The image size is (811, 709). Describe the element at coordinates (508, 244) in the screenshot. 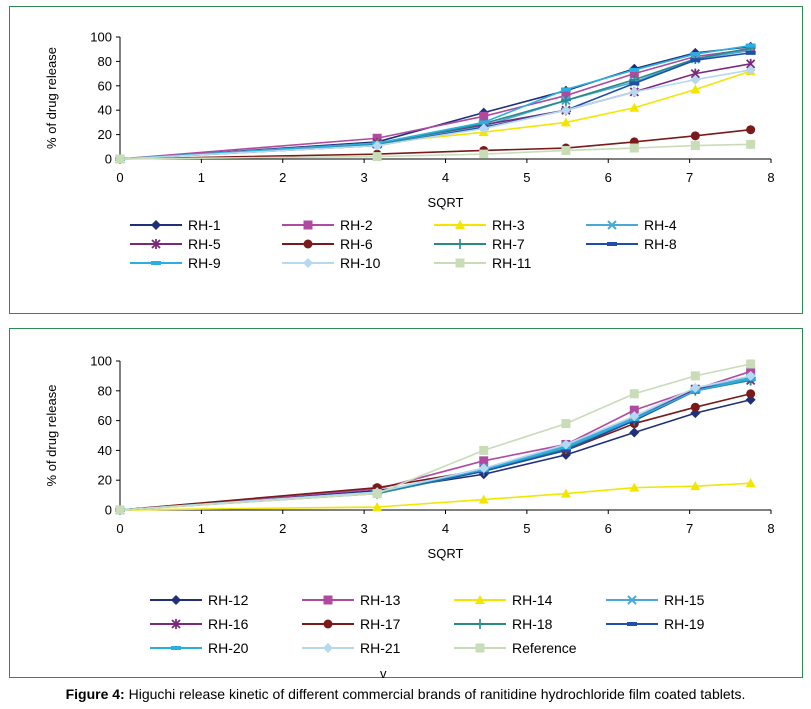

I see `legend-label: RH-7` at that location.